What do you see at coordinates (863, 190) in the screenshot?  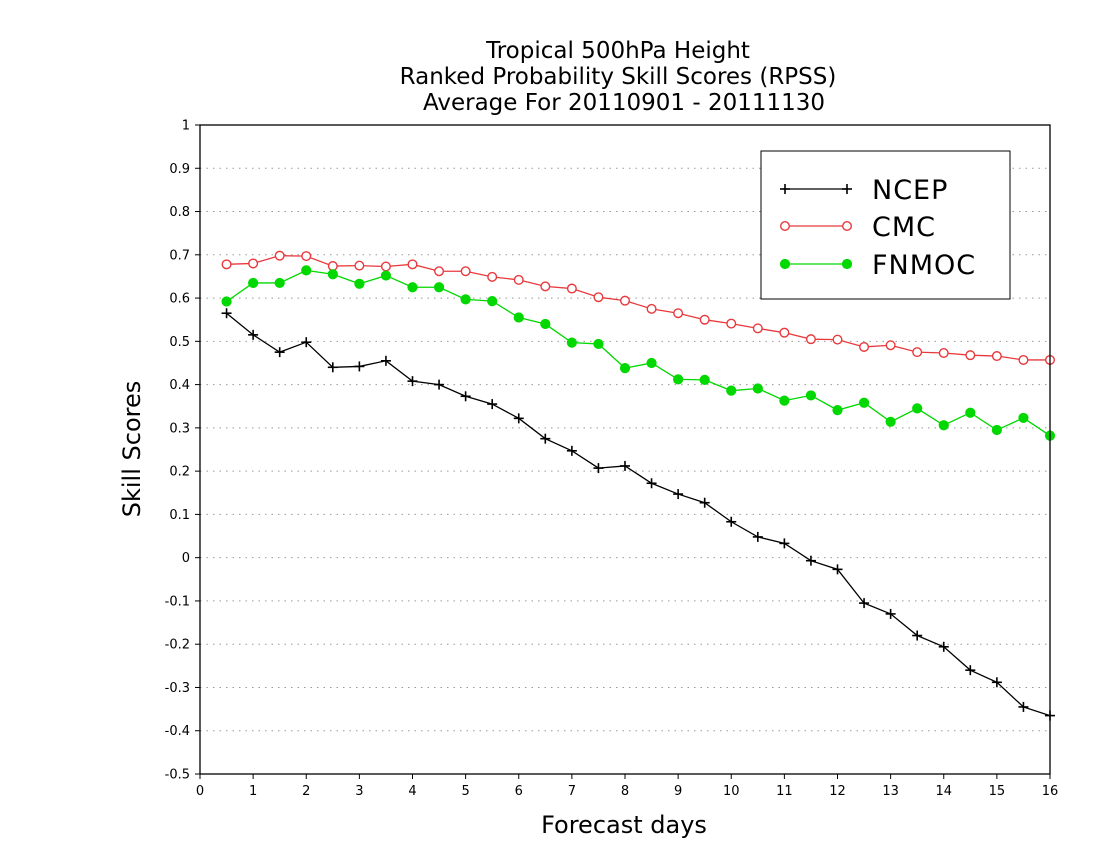 I see `legend-entry-ncep: NCEP` at bounding box center [863, 190].